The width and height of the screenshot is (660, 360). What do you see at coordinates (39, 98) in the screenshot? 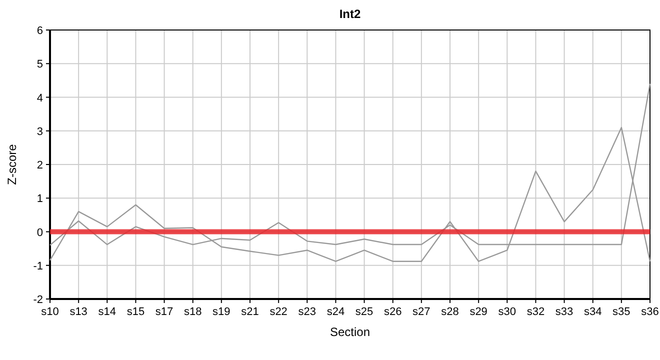
I see `y-tick-label: 4` at bounding box center [39, 98].